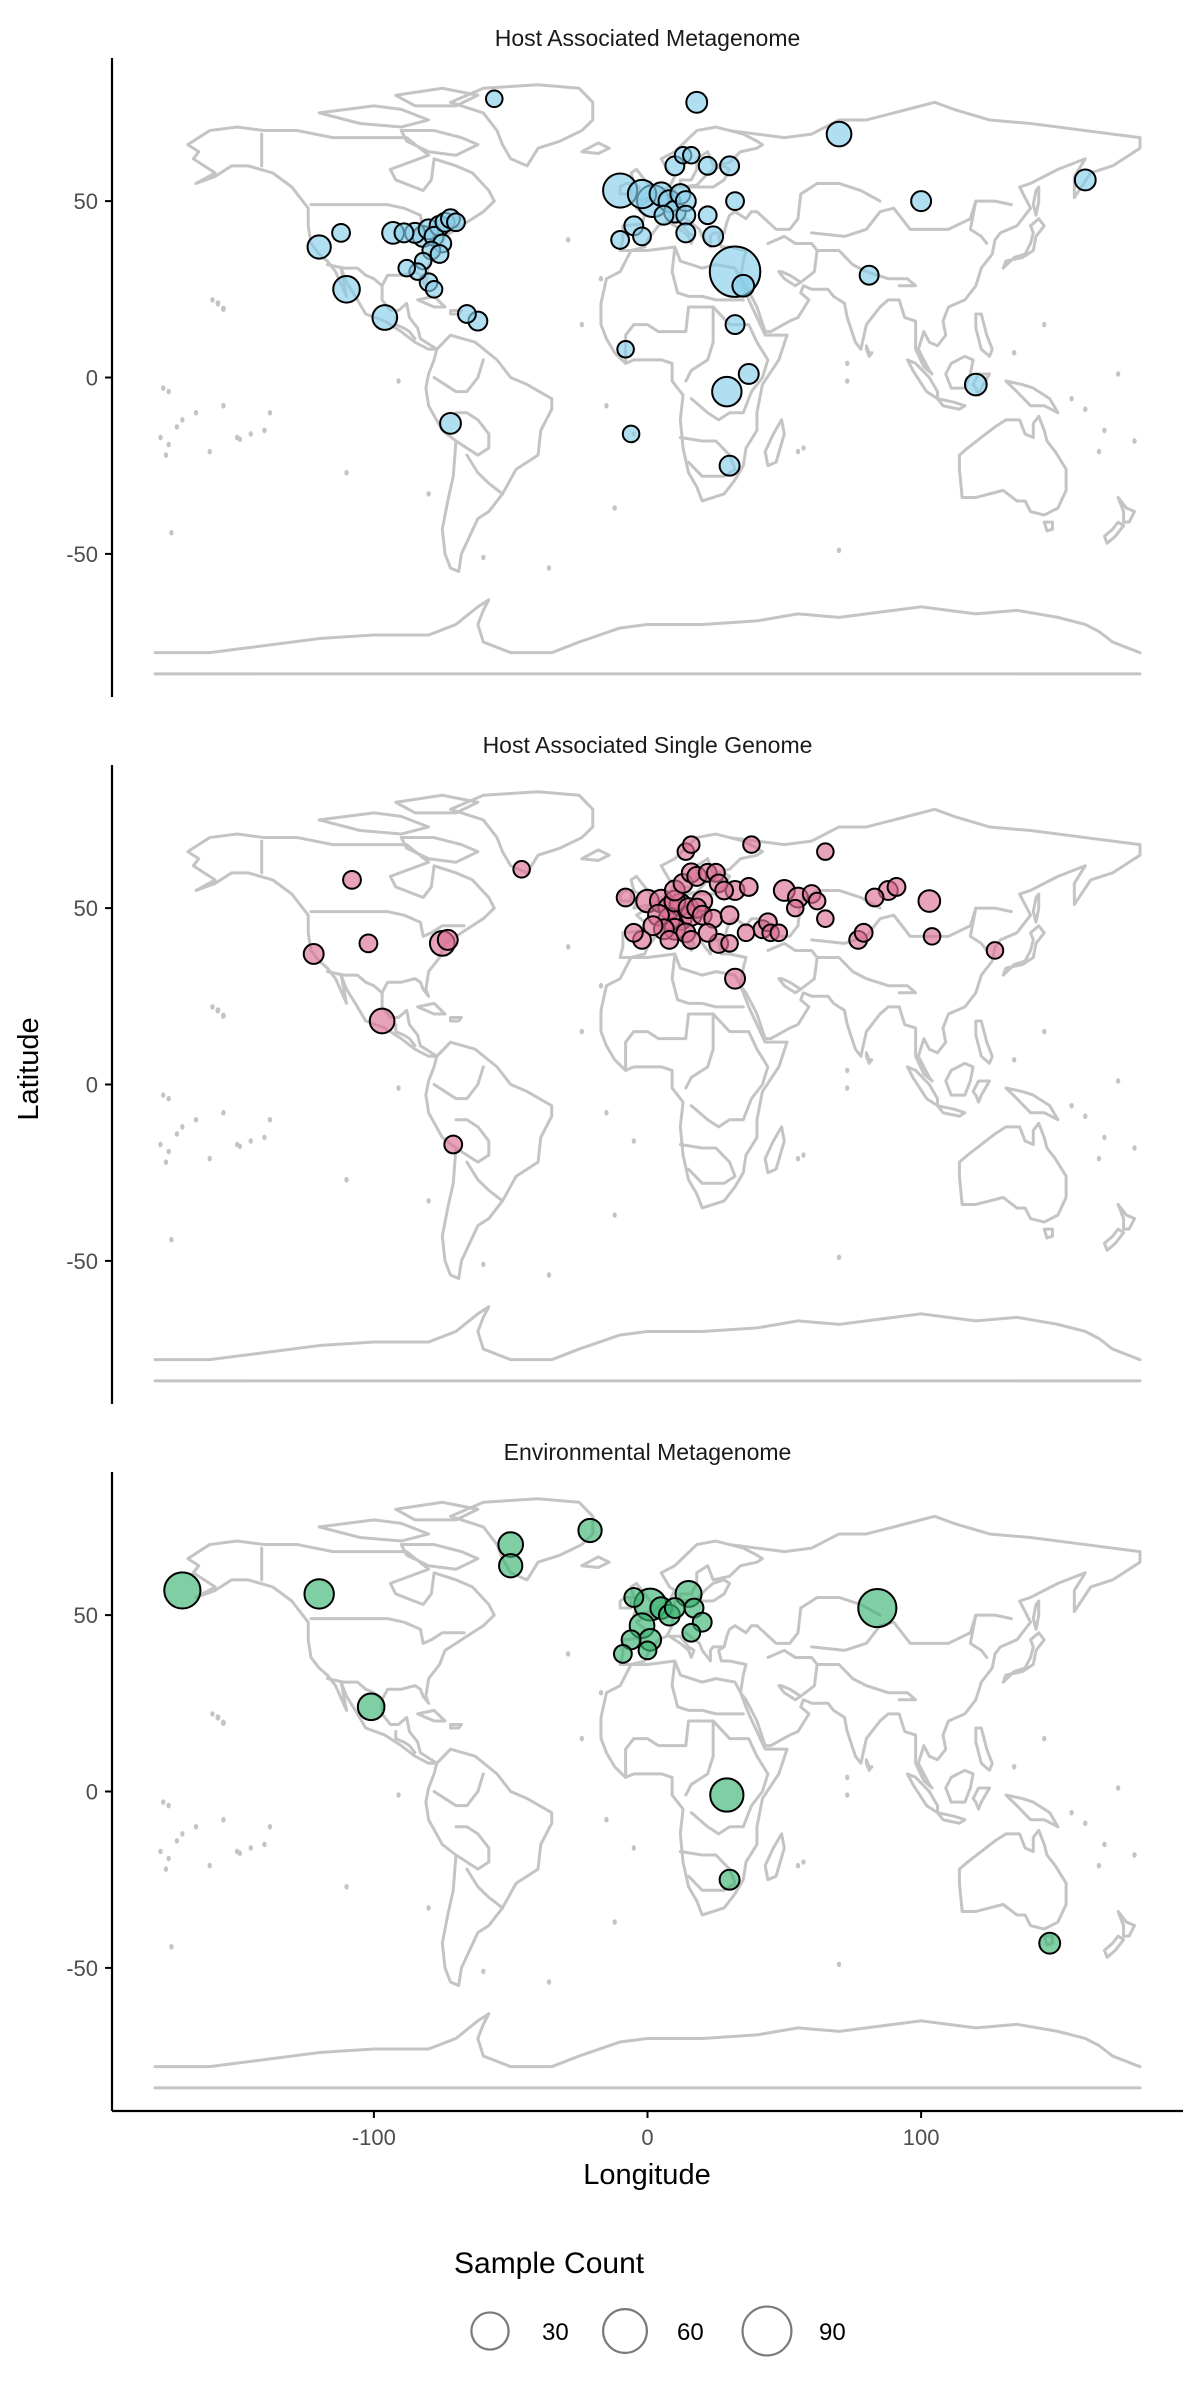 The height and width of the screenshot is (2400, 1200). What do you see at coordinates (647, 2137) in the screenshot?
I see `x-tick-label: 0` at bounding box center [647, 2137].